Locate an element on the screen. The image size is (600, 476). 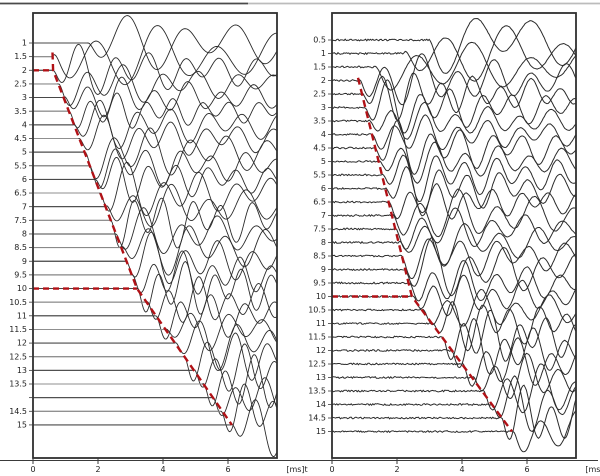
x-tick-label: 0 is located at coordinates (32, 469).